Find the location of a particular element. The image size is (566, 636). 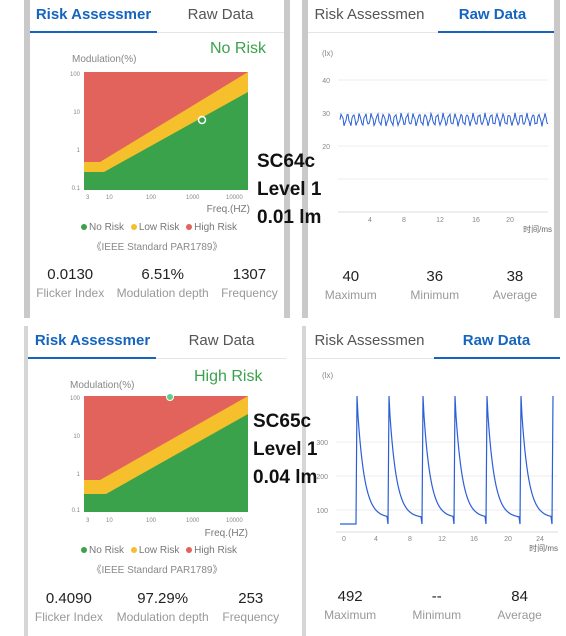

stats-row: 40 Maximum 36 Minimum 38 Average is located at coordinates (431, 285).